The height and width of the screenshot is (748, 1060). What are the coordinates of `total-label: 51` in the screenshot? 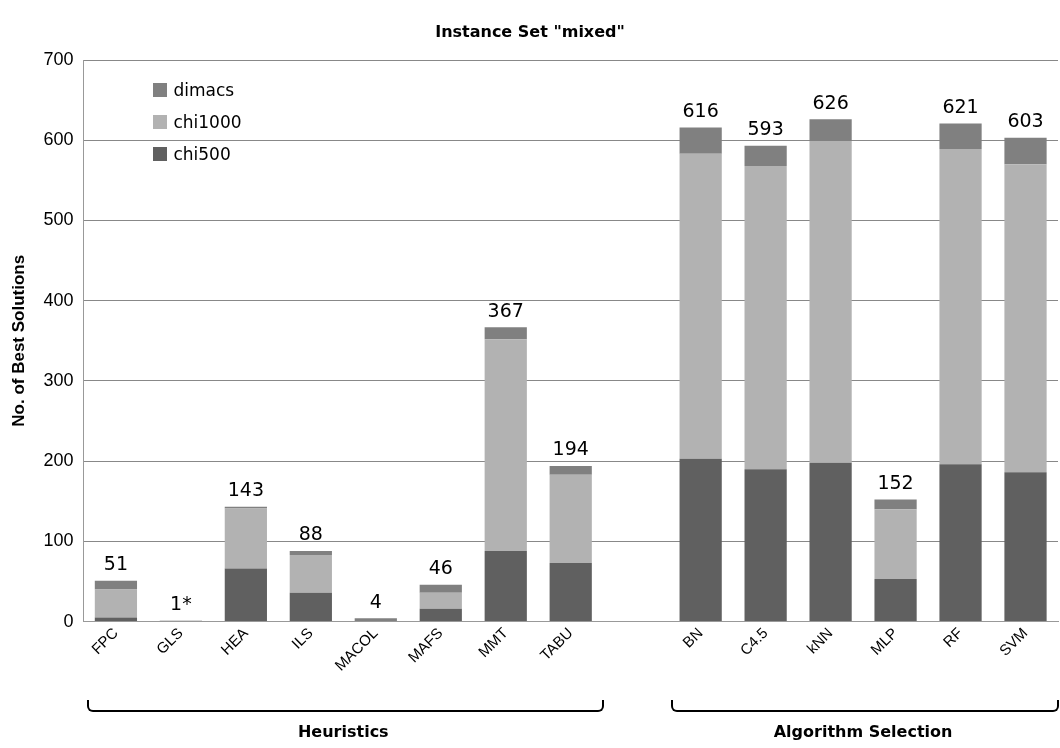 It's located at (116, 563).